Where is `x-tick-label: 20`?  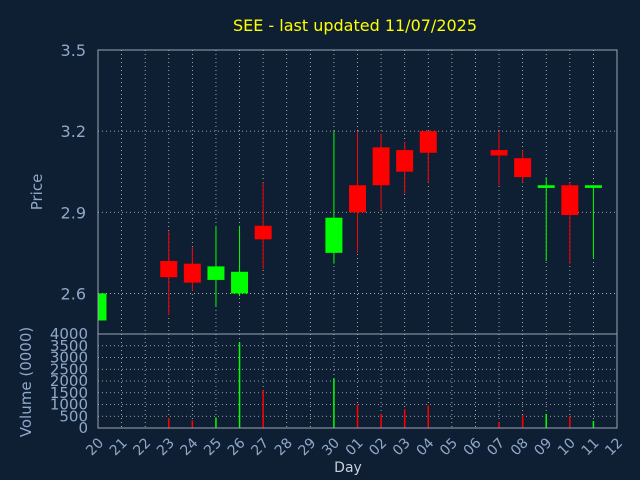
x-tick-label: 20 is located at coordinates (95, 447).